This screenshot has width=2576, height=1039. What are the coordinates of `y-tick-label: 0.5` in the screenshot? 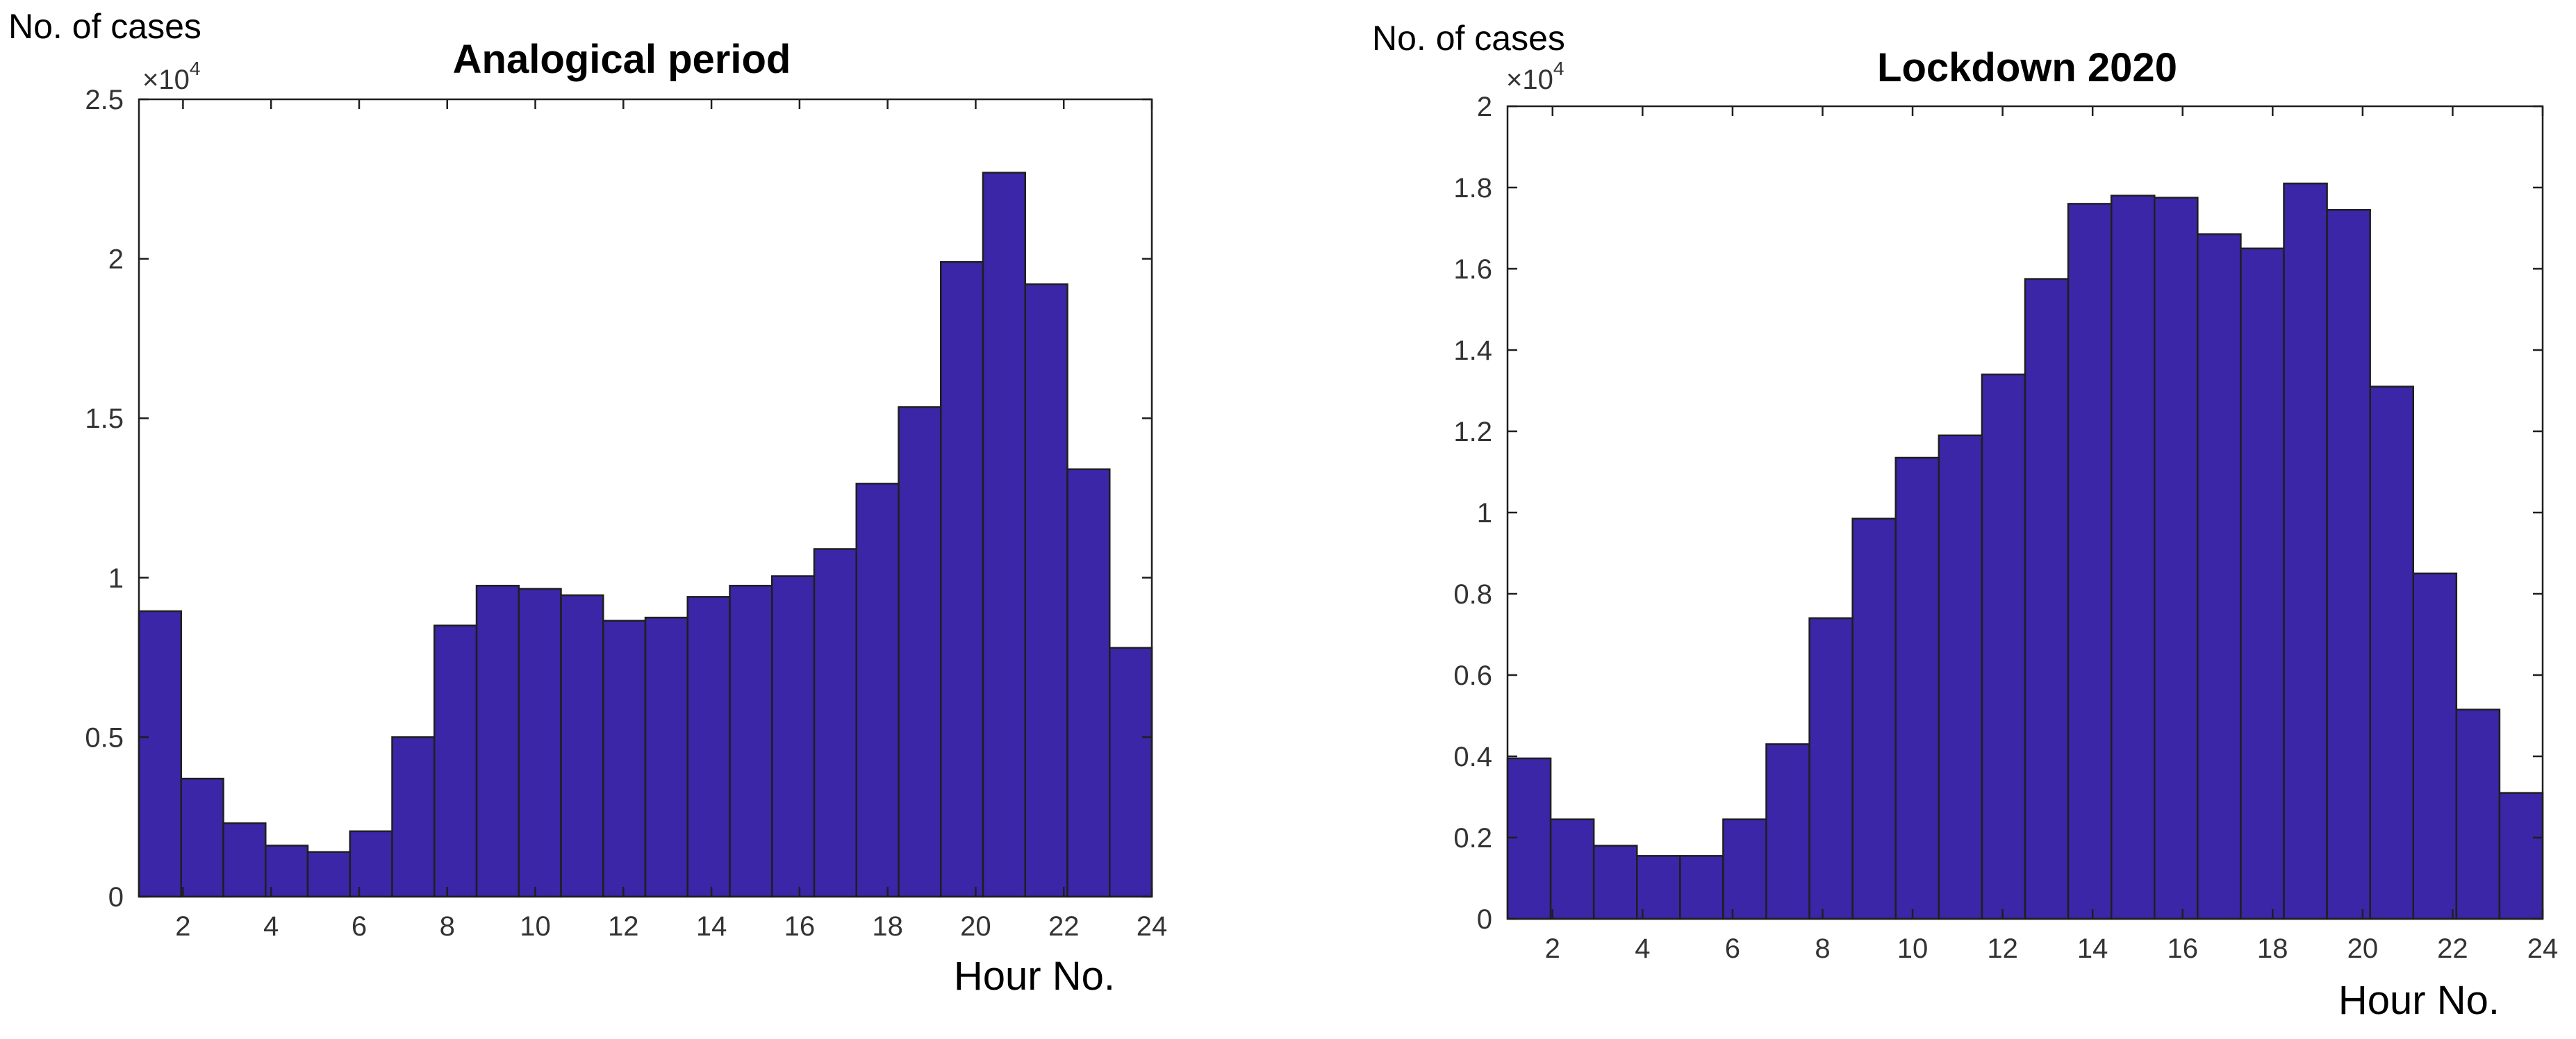 It's located at (105, 737).